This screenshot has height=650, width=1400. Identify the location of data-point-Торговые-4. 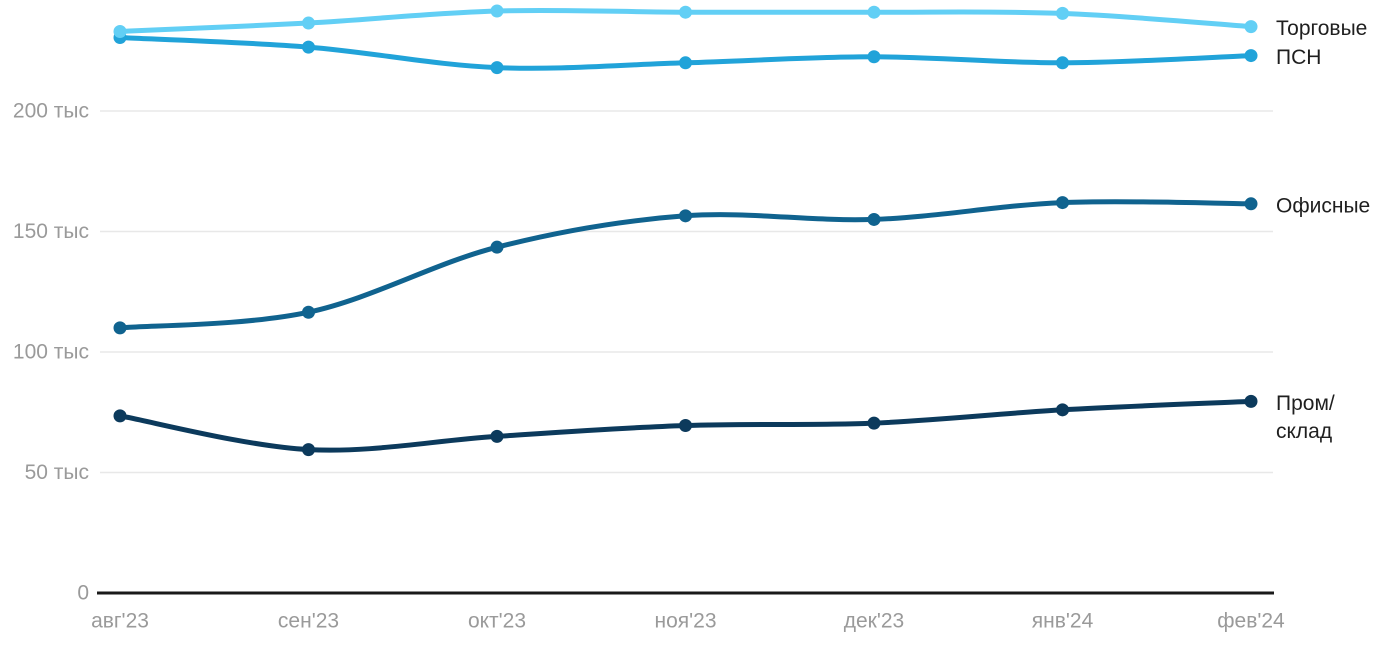
(874, 12).